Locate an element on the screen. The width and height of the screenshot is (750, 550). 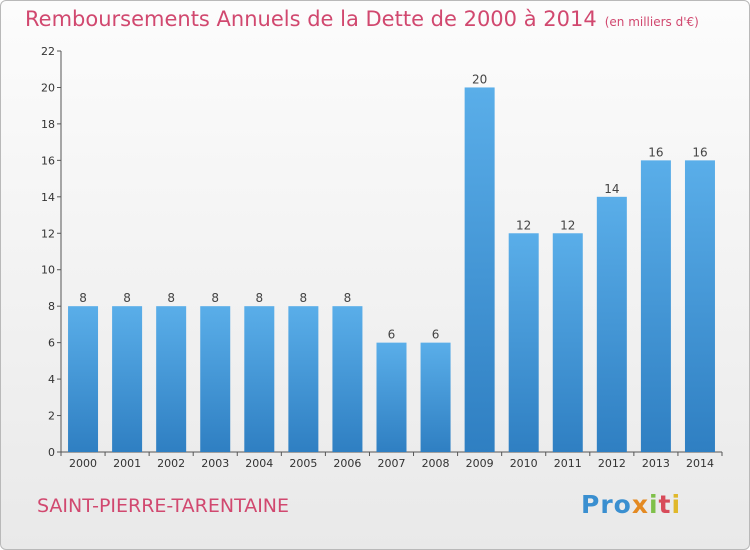
y-tick-label: 18 is located at coordinates (48, 124).